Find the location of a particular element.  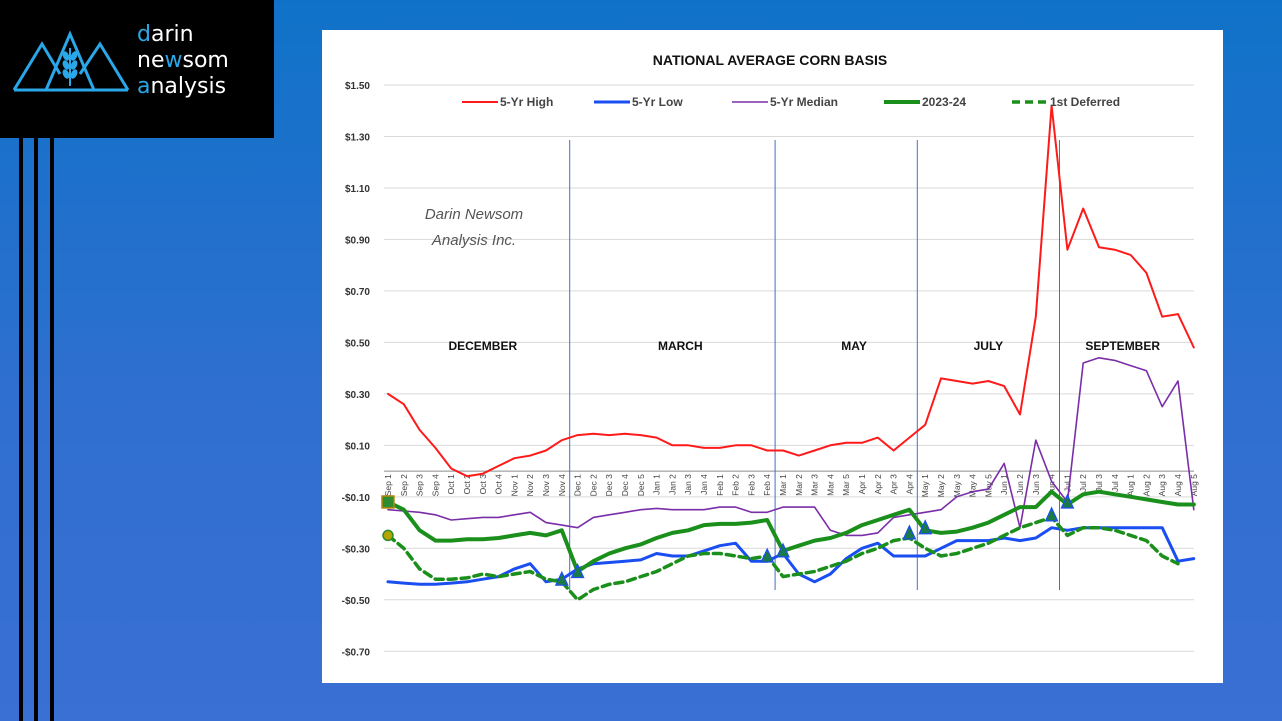

x-tick-label: Apr 1 is located at coordinates (862, 484).